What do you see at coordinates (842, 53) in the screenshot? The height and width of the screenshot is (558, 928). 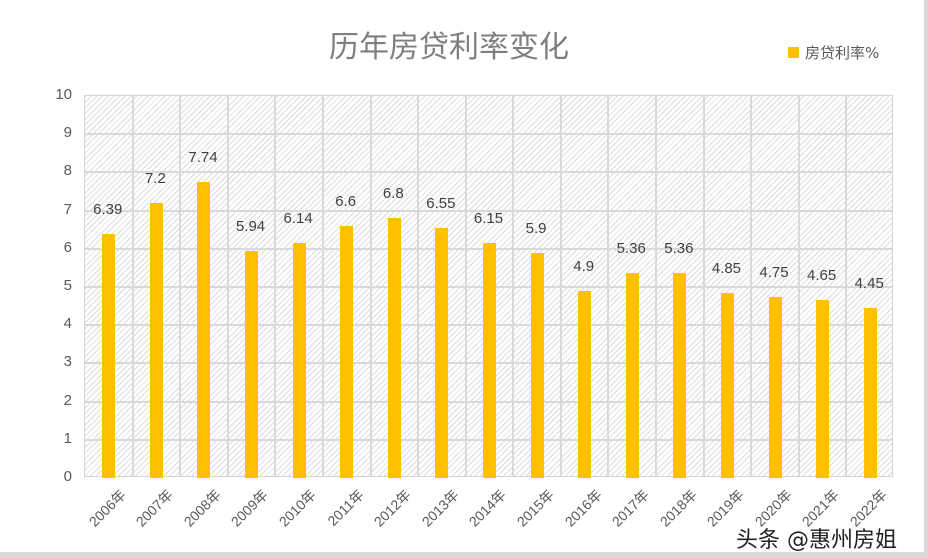 I see `legend-label: 房贷利率%` at bounding box center [842, 53].